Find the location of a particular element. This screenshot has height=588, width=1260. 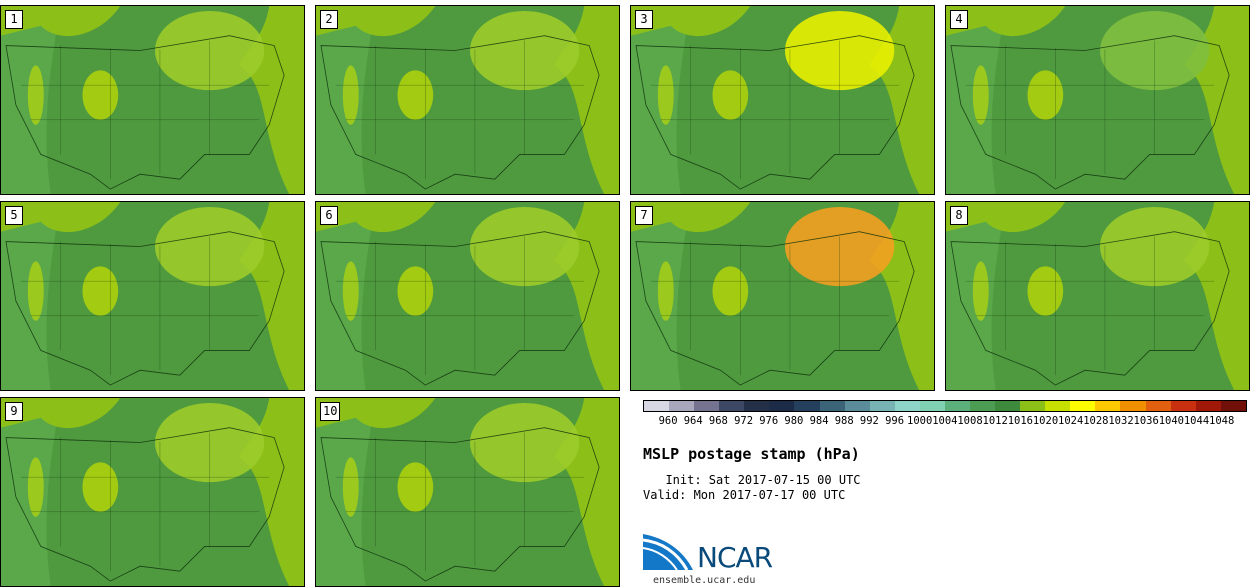

colorbar-tick-label: 984 is located at coordinates (819, 421).